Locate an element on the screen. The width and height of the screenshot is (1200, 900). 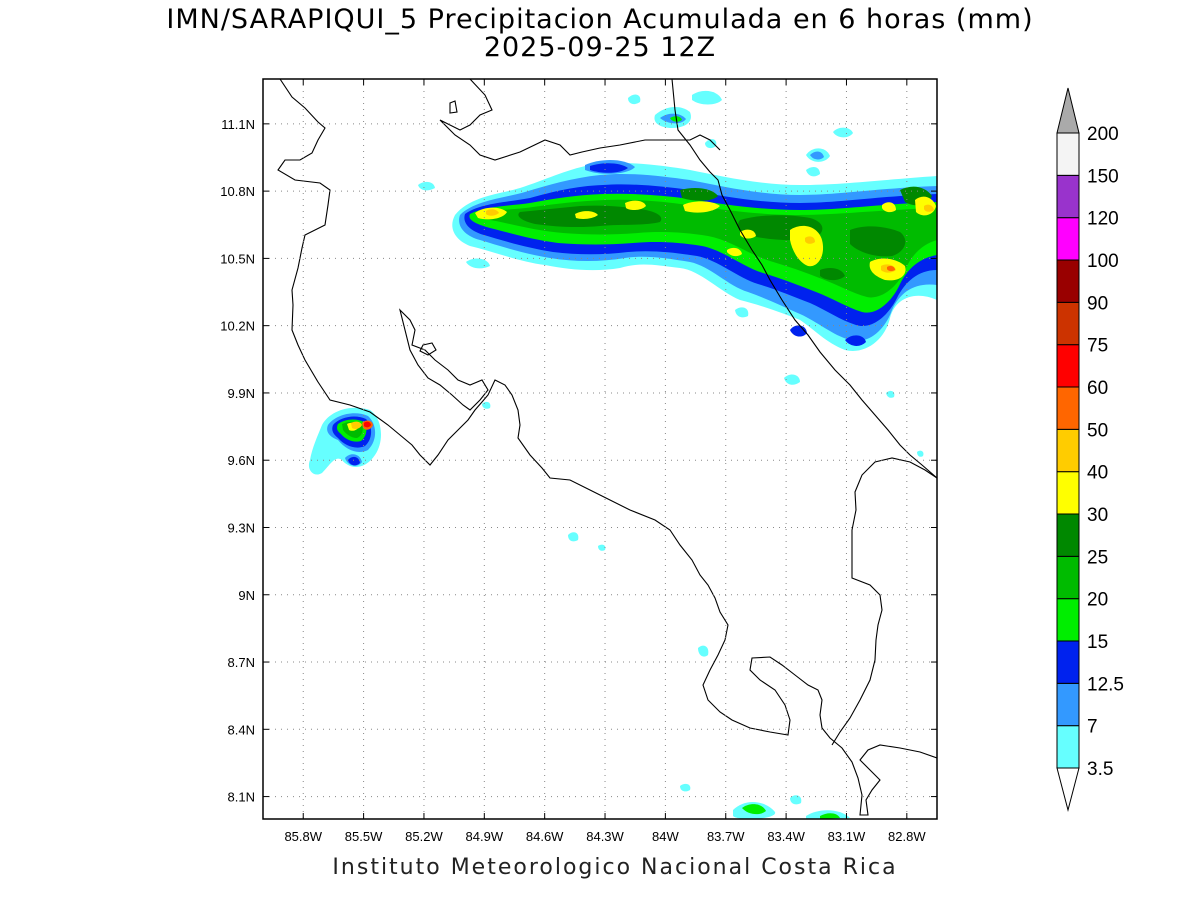
lon-tick-label: 84.3W is located at coordinates (605, 836).